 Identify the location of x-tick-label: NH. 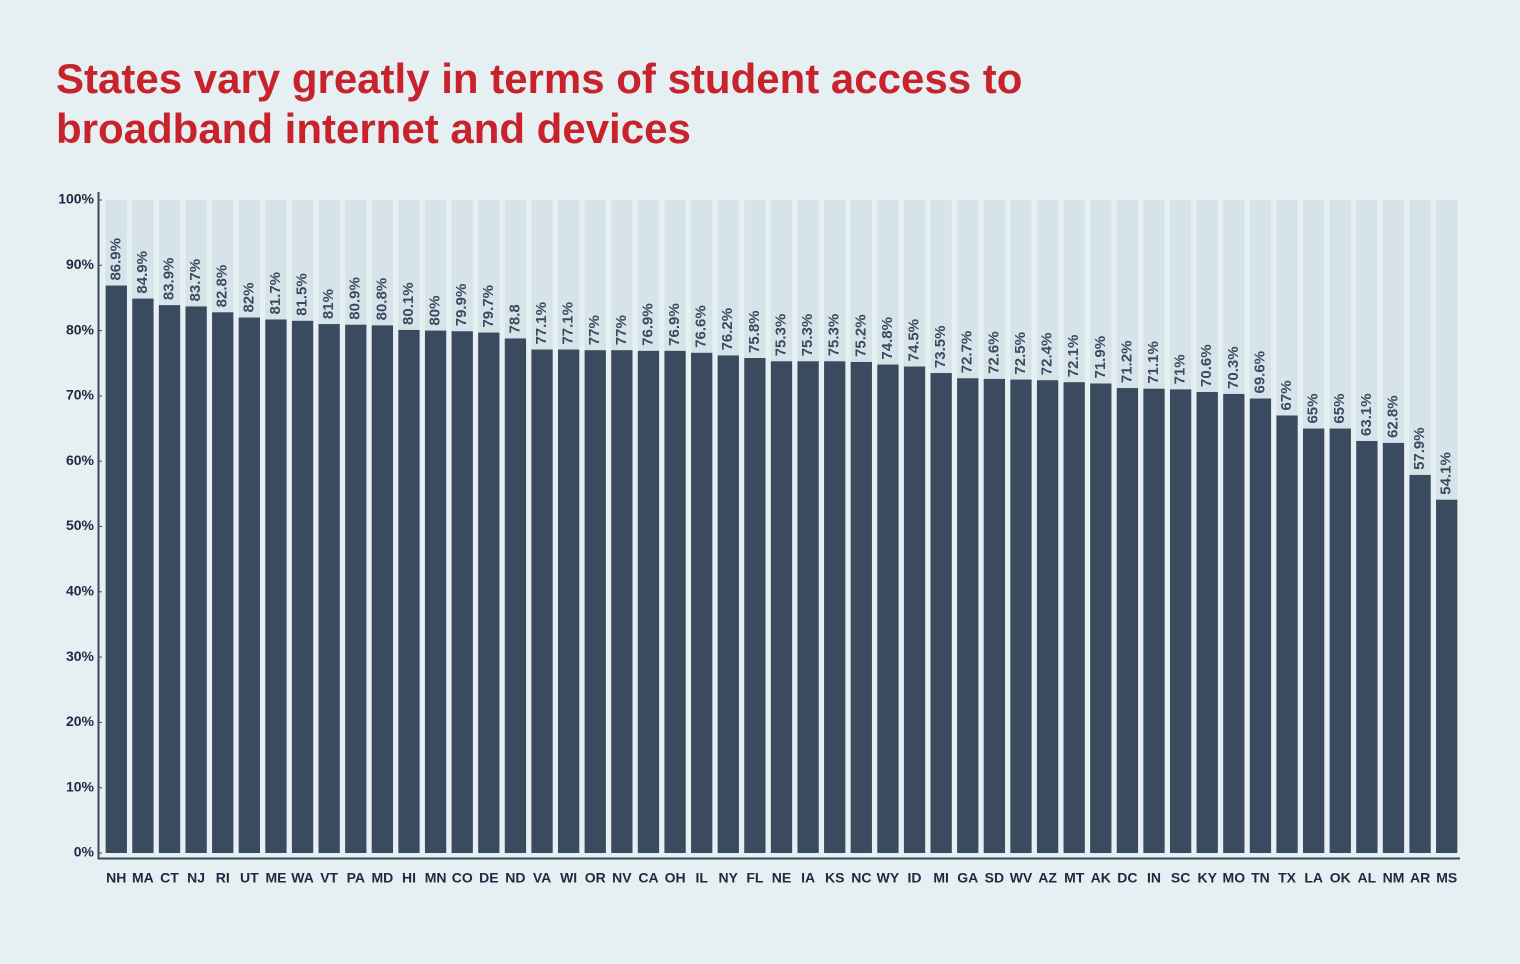
(116, 878).